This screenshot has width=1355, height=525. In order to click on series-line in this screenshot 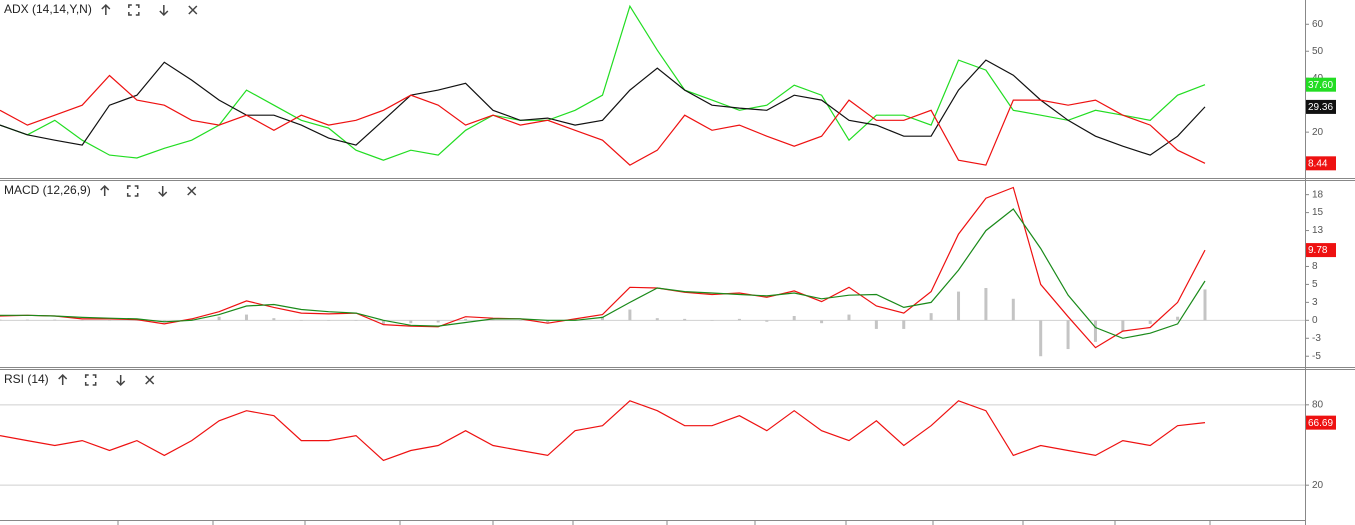, I will do `click(603, 431)`.